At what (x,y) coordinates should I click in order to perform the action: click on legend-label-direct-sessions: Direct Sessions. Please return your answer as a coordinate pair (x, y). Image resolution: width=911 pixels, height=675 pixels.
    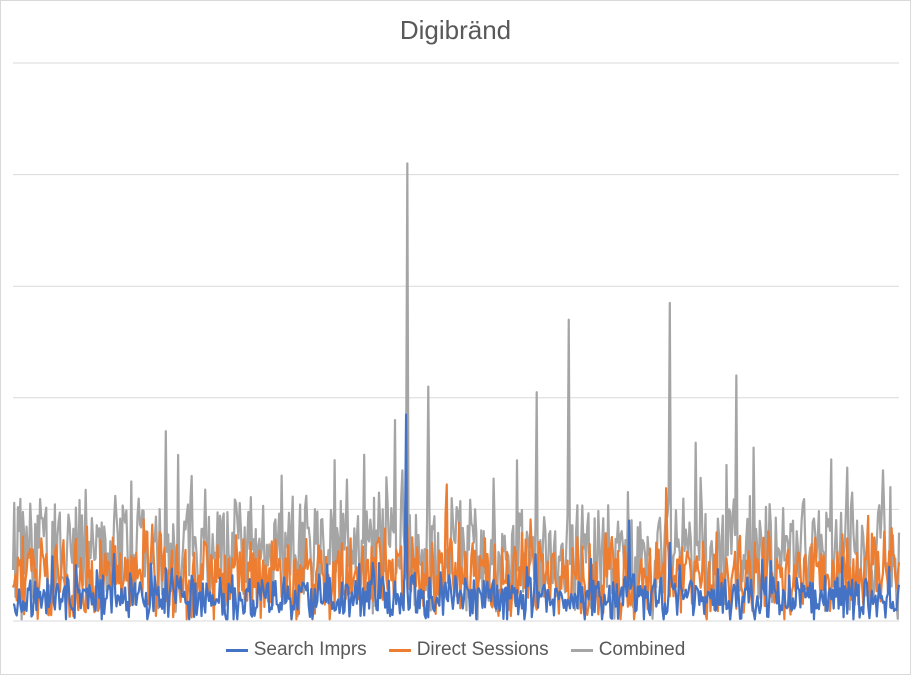
    Looking at the image, I should click on (482, 649).